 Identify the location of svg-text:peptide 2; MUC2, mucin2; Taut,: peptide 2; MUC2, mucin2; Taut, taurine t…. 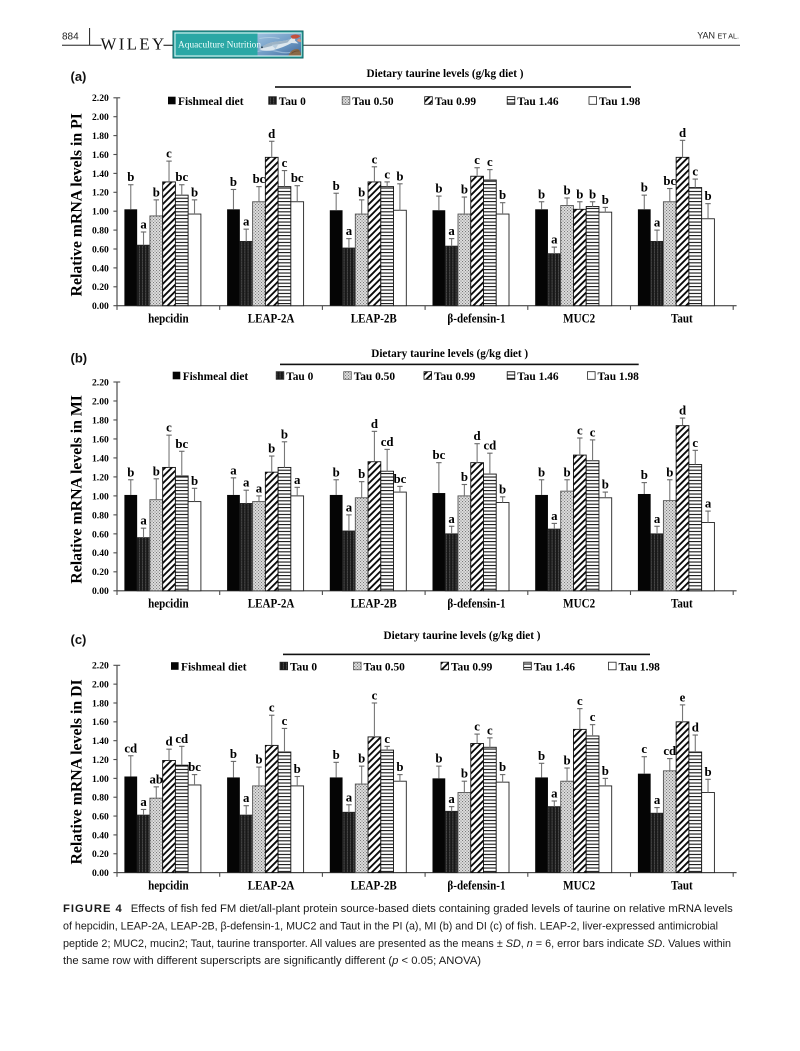
(397, 944).